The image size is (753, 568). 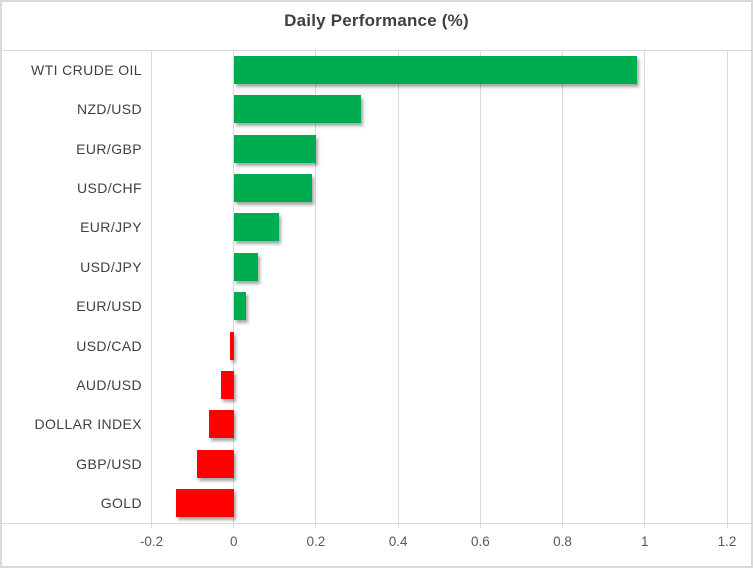 I want to click on x-tick-label: 0.6, so click(x=480, y=541).